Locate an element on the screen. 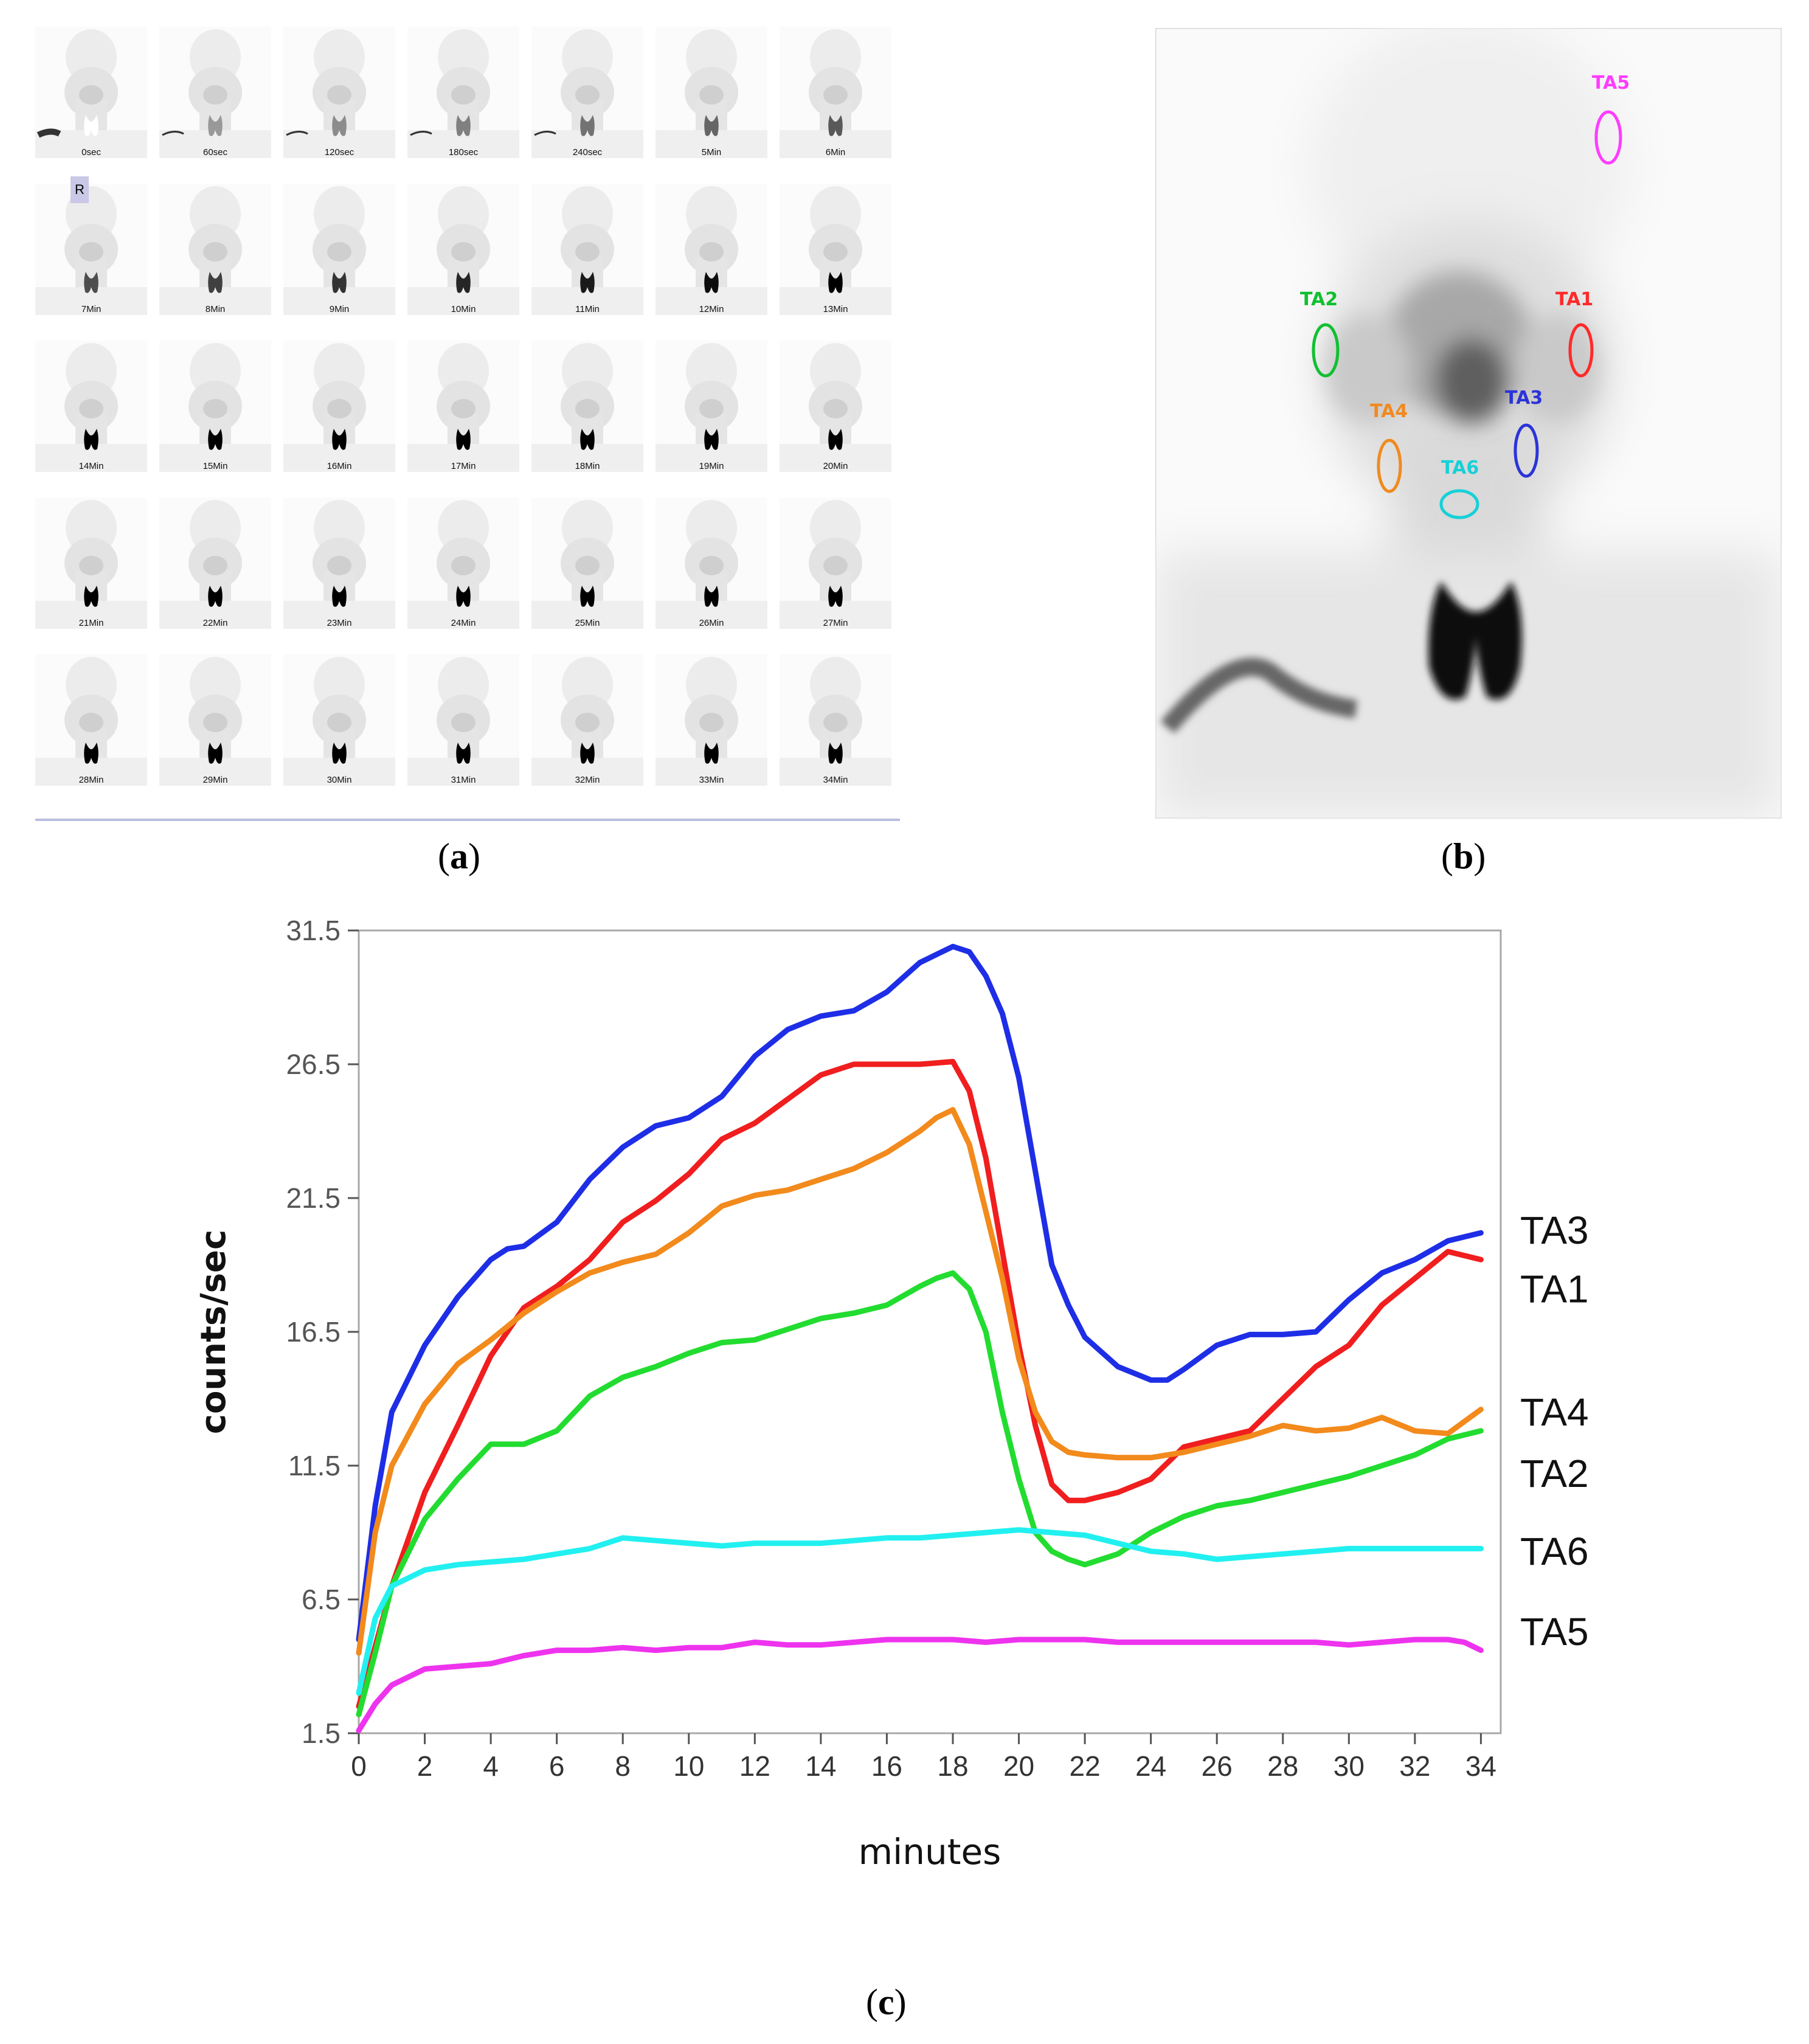 The width and height of the screenshot is (1809, 2044). scan-frame: 22Min is located at coordinates (215, 563).